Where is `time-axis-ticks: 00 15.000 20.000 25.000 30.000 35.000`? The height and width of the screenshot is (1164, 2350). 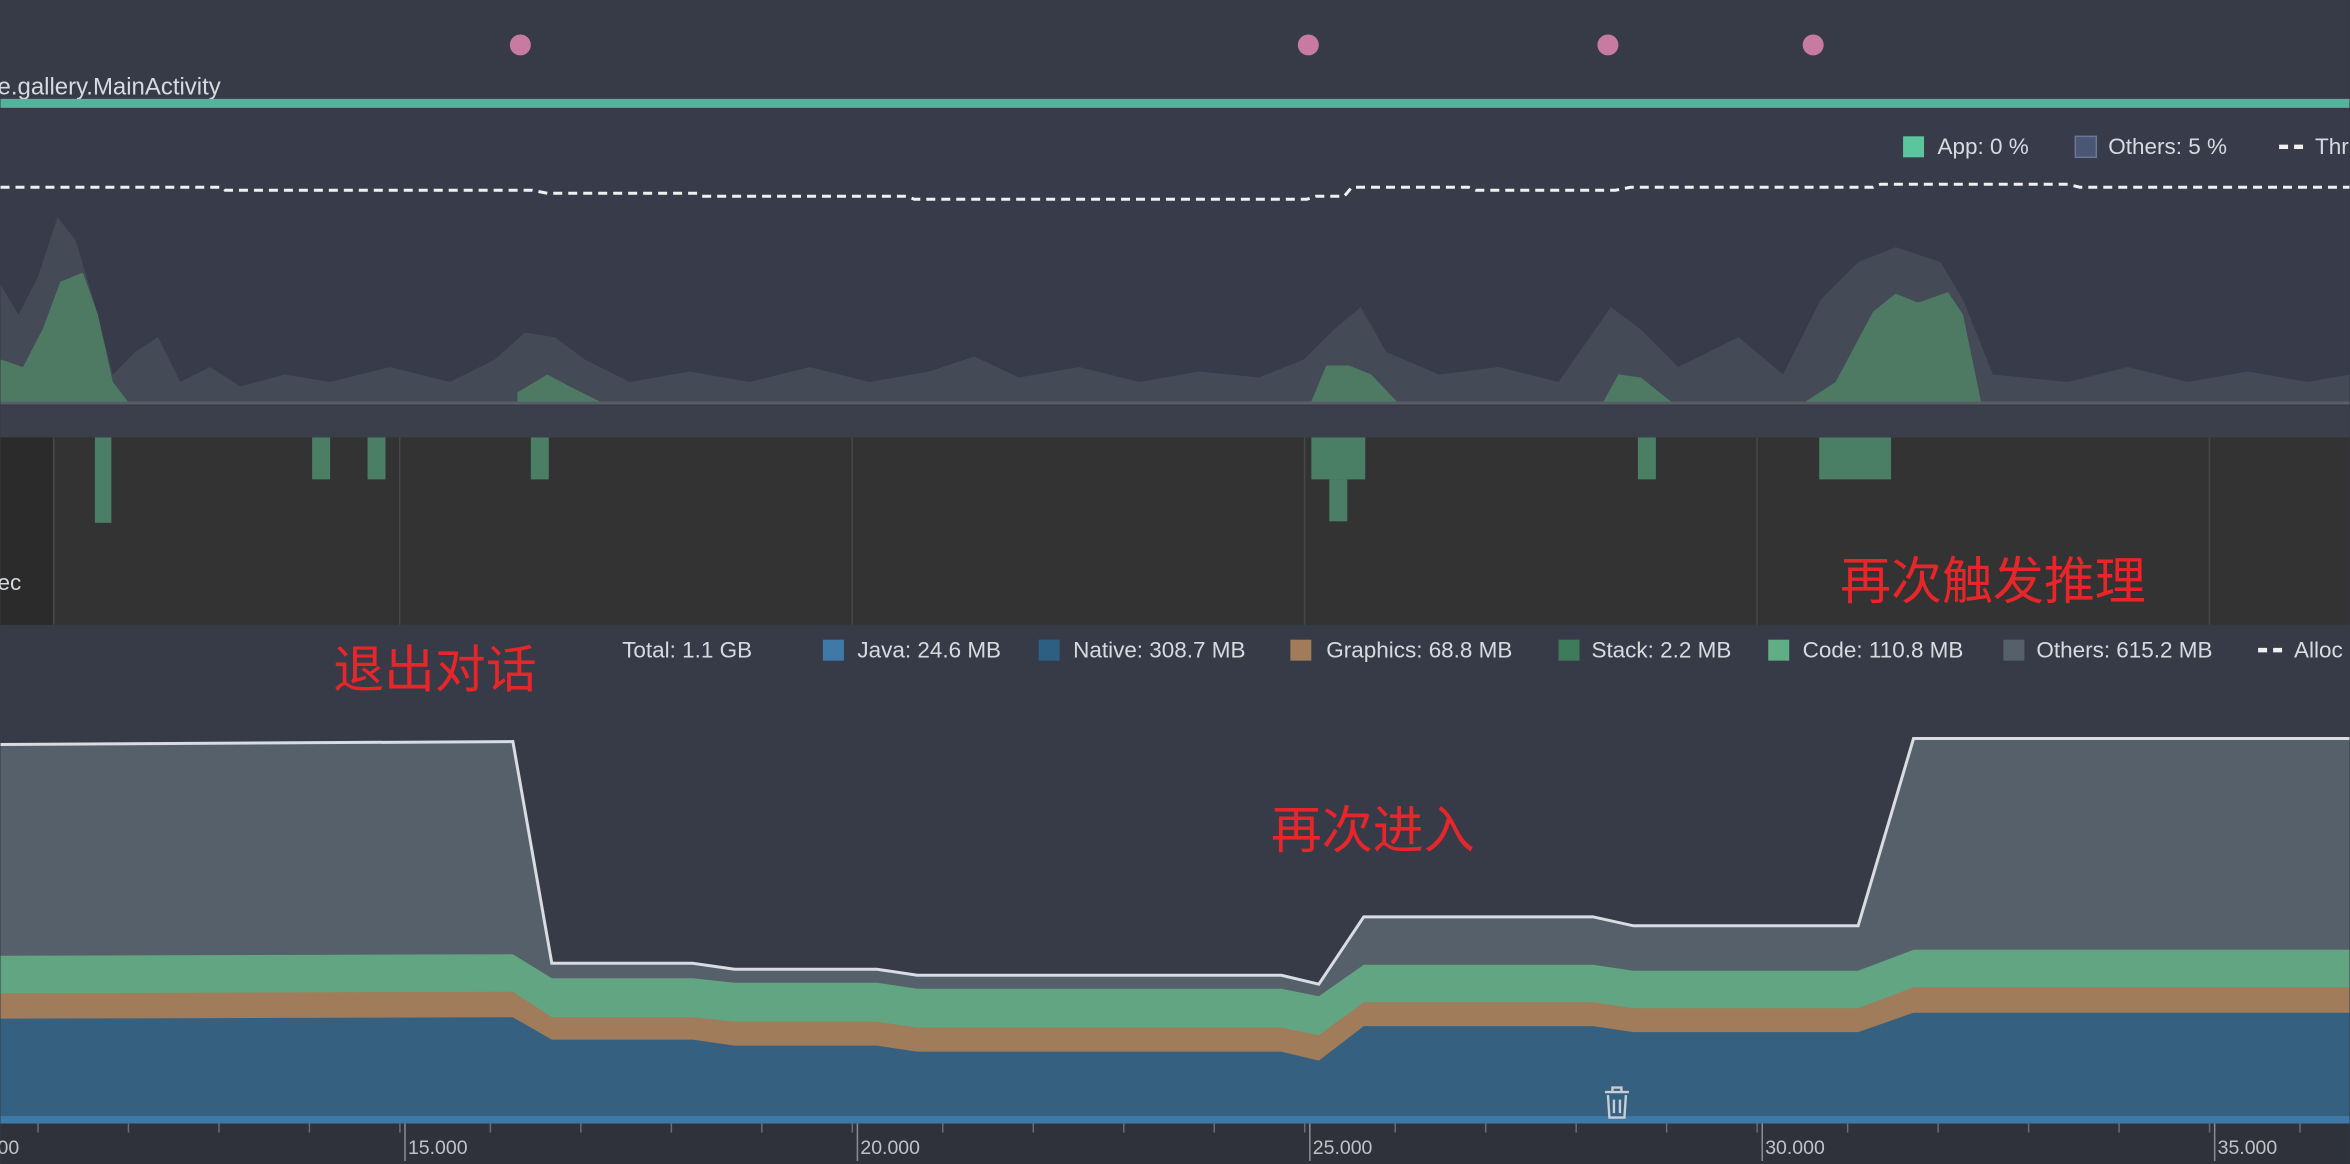 time-axis-ticks: 00 15.000 20.000 25.000 30.000 35.000 is located at coordinates (1150, 1142).